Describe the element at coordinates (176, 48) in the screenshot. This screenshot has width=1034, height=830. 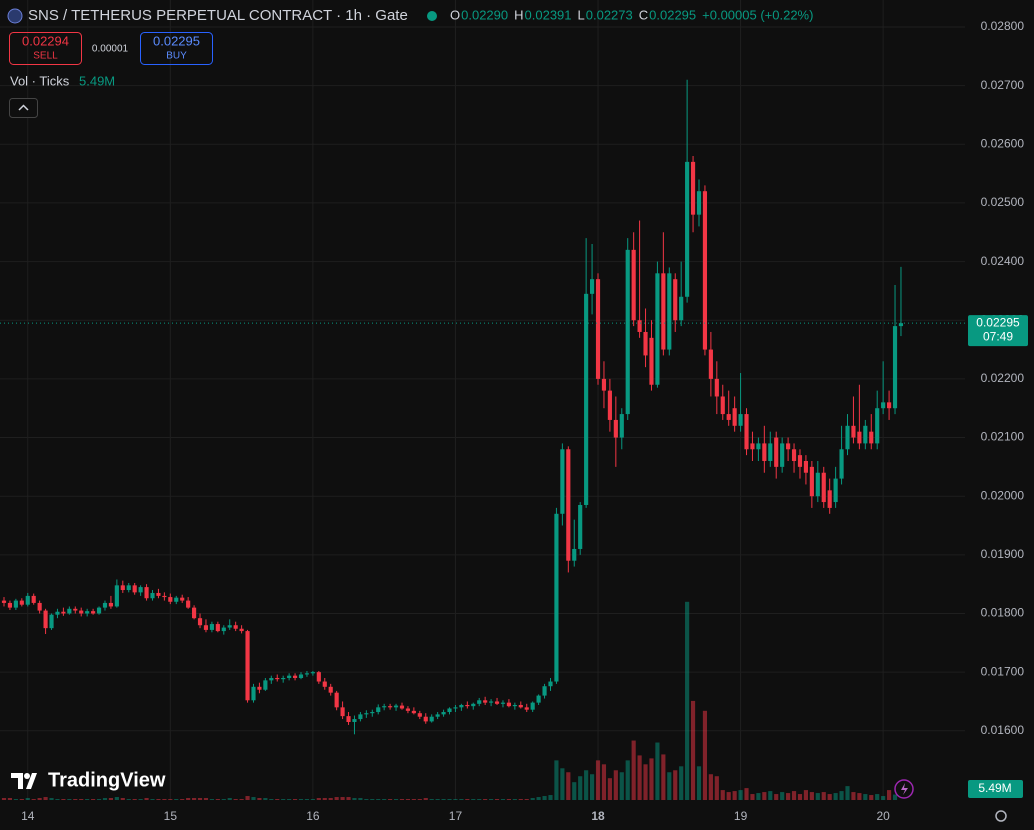
I see `buy-button` at that location.